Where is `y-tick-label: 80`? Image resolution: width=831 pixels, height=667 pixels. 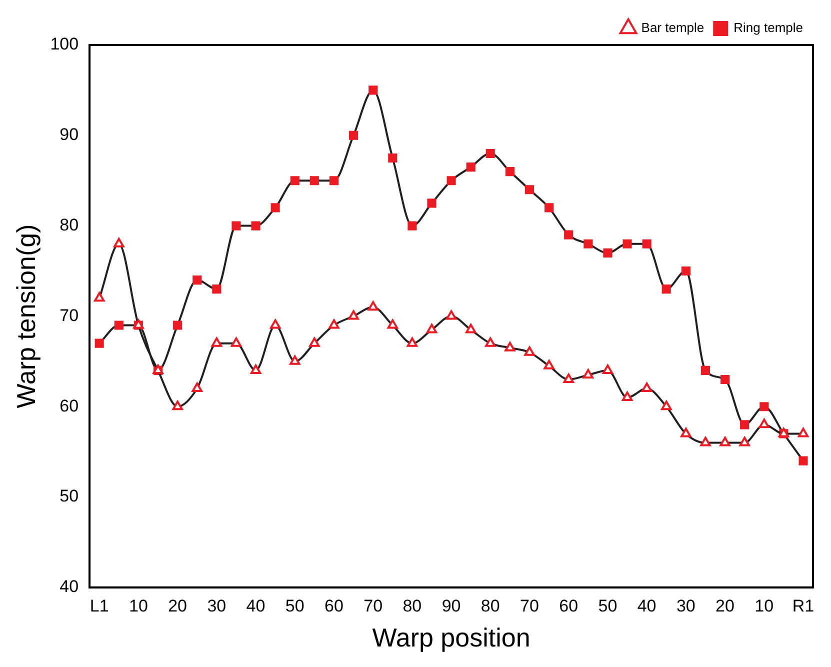 y-tick-label: 80 is located at coordinates (69, 224).